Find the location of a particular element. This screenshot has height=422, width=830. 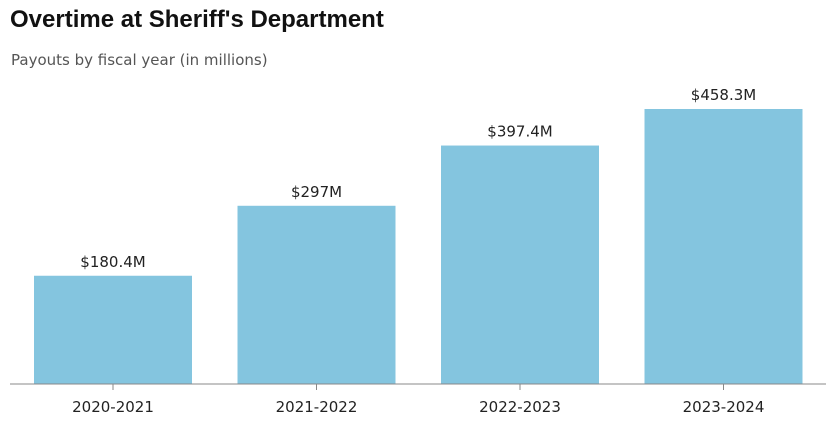

bar-2020-2021 is located at coordinates (113, 329).